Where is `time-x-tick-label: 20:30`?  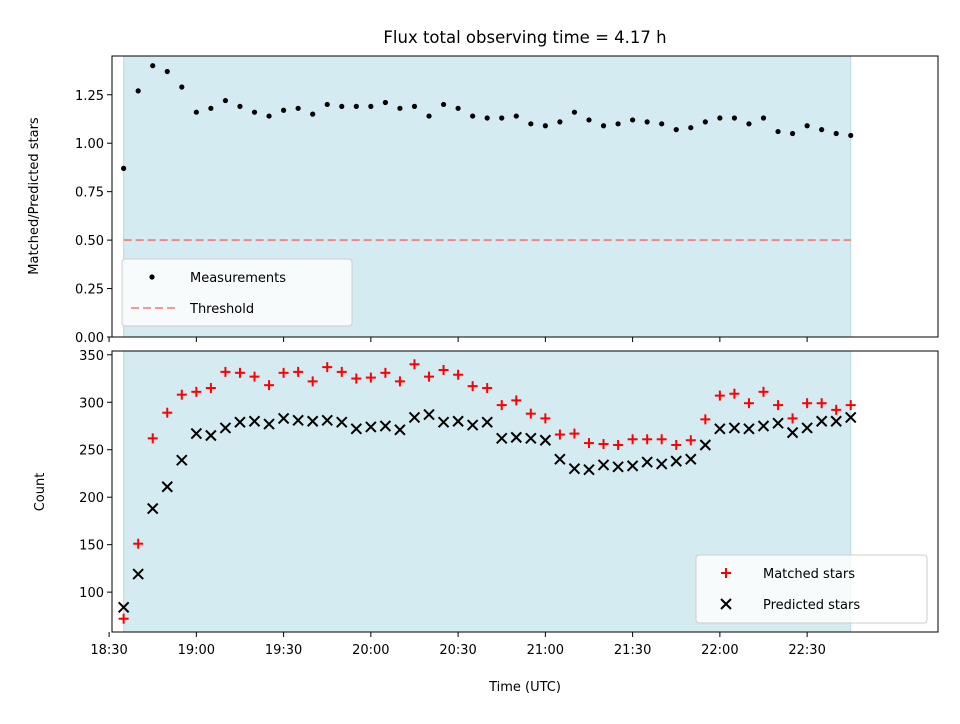 time-x-tick-label: 20:30 is located at coordinates (457, 650).